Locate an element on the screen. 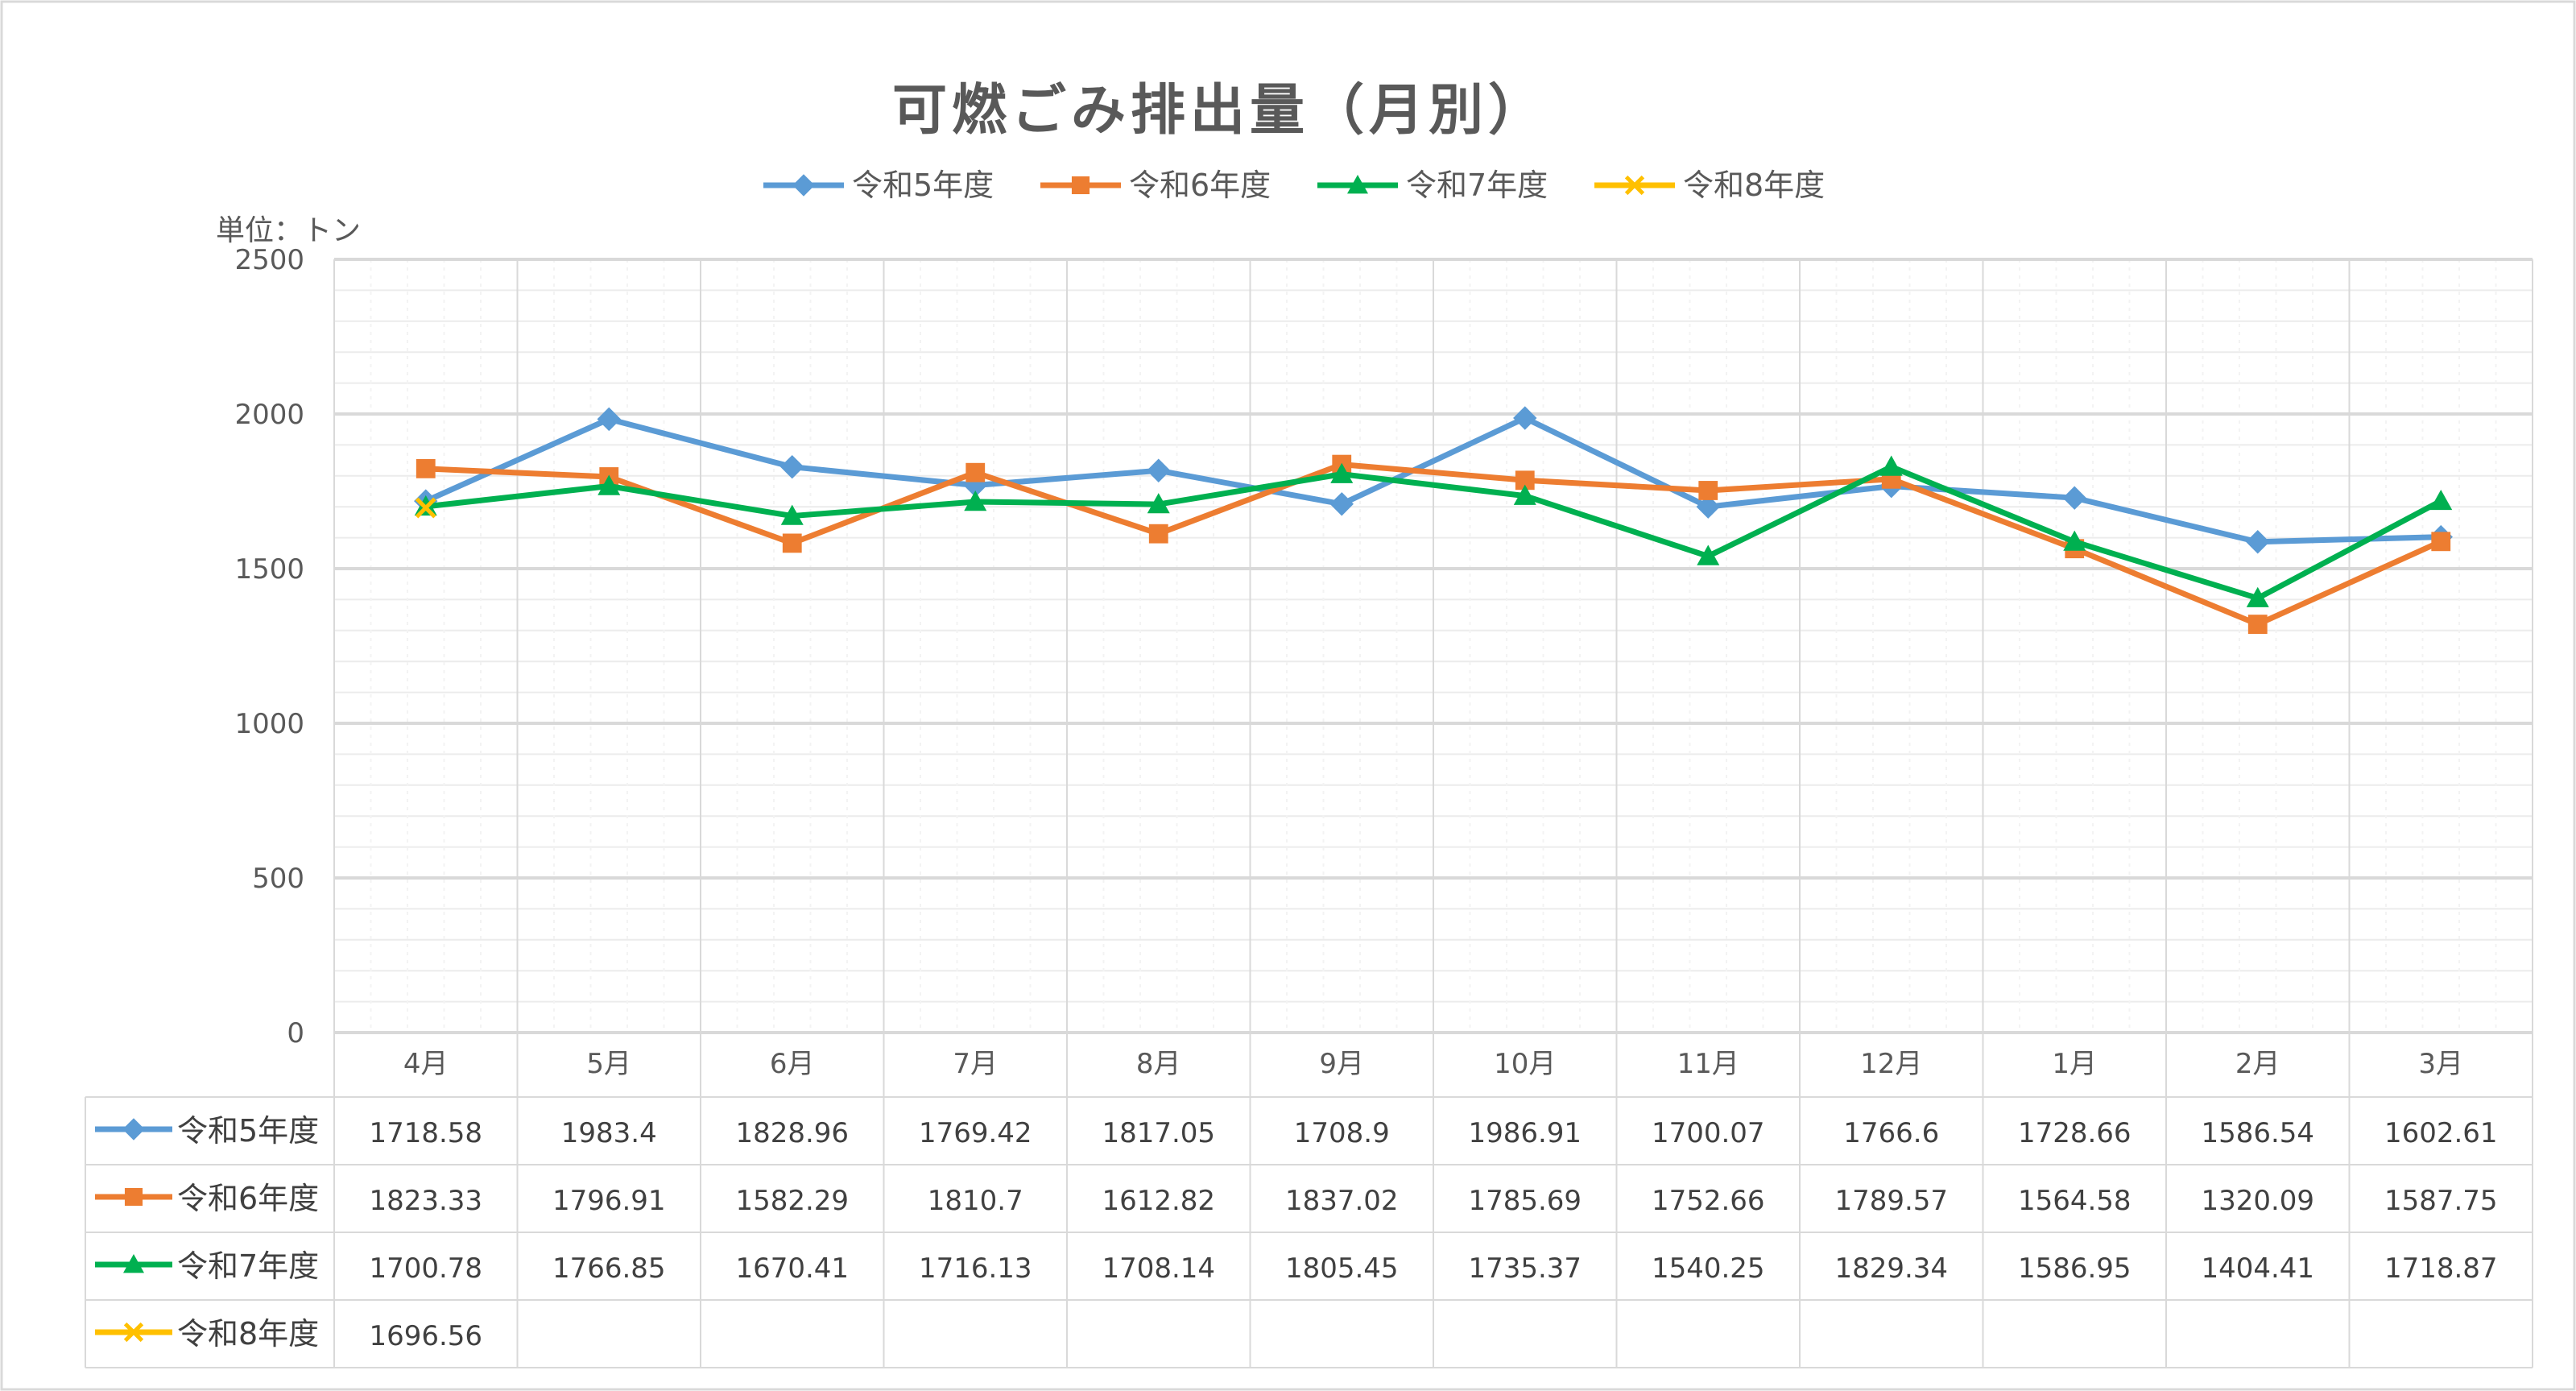 This screenshot has height=1391, width=2576. table-cell: 1789.57 is located at coordinates (1891, 1201).